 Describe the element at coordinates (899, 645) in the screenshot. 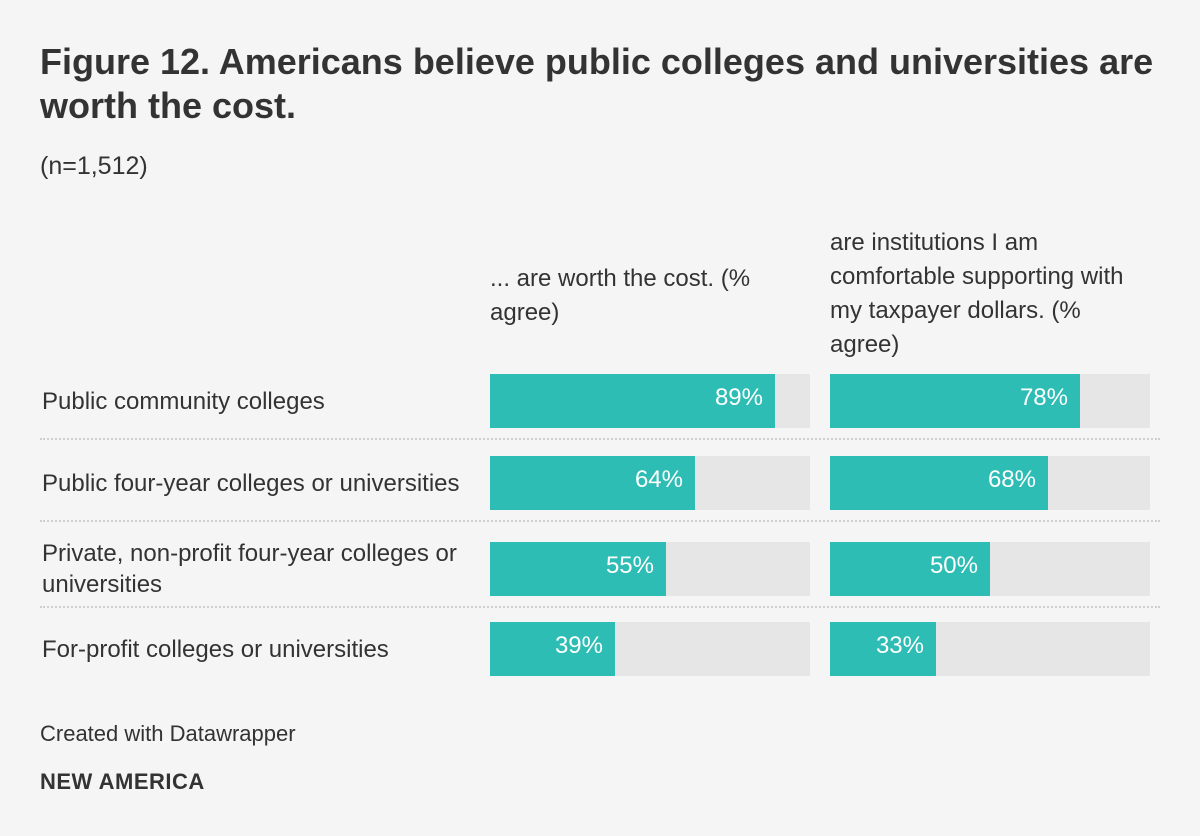

I see `bar-value-label: 33%` at that location.